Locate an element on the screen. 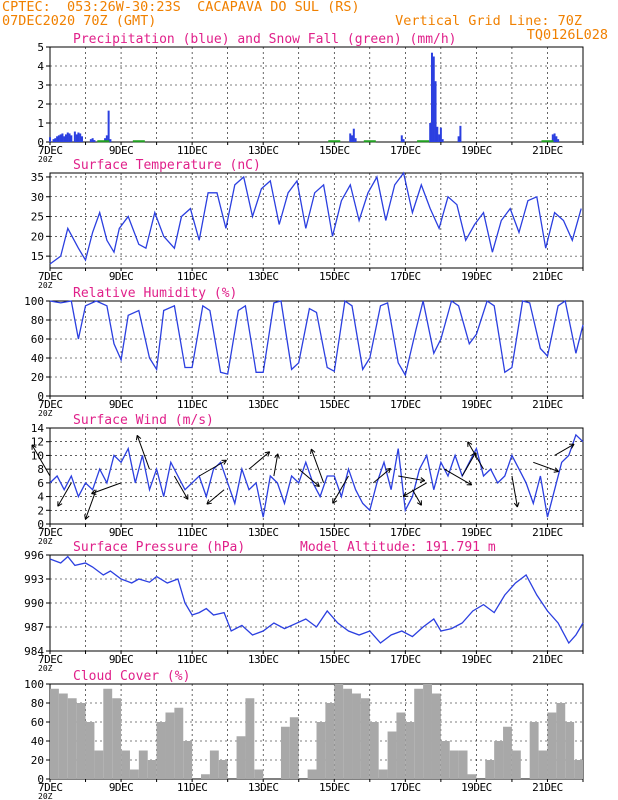  pressure-ytick-label: 987 is located at coordinates (34, 627).